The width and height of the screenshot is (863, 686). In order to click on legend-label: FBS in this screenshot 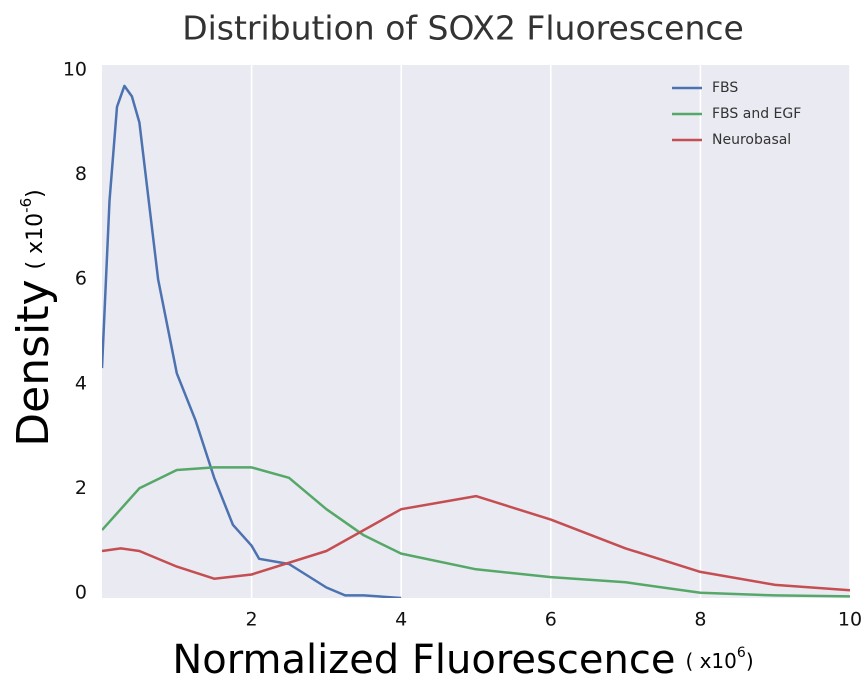, I will do `click(725, 88)`.